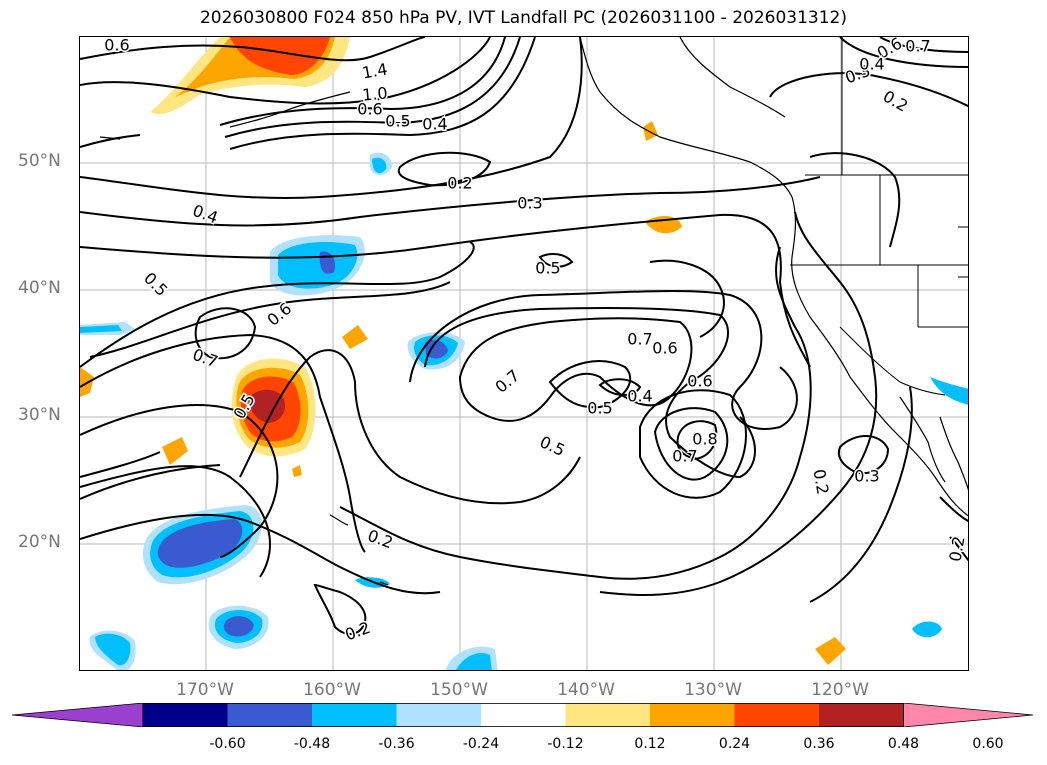 The height and width of the screenshot is (765, 1047). Describe the element at coordinates (332, 690) in the screenshot. I see `longitude-label: 160°W` at that location.